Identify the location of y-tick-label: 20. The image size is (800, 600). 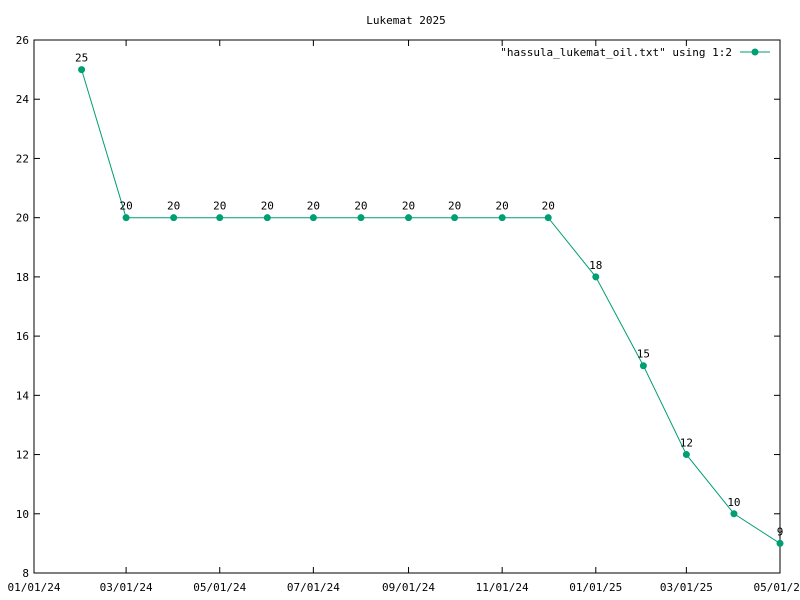
(22, 218).